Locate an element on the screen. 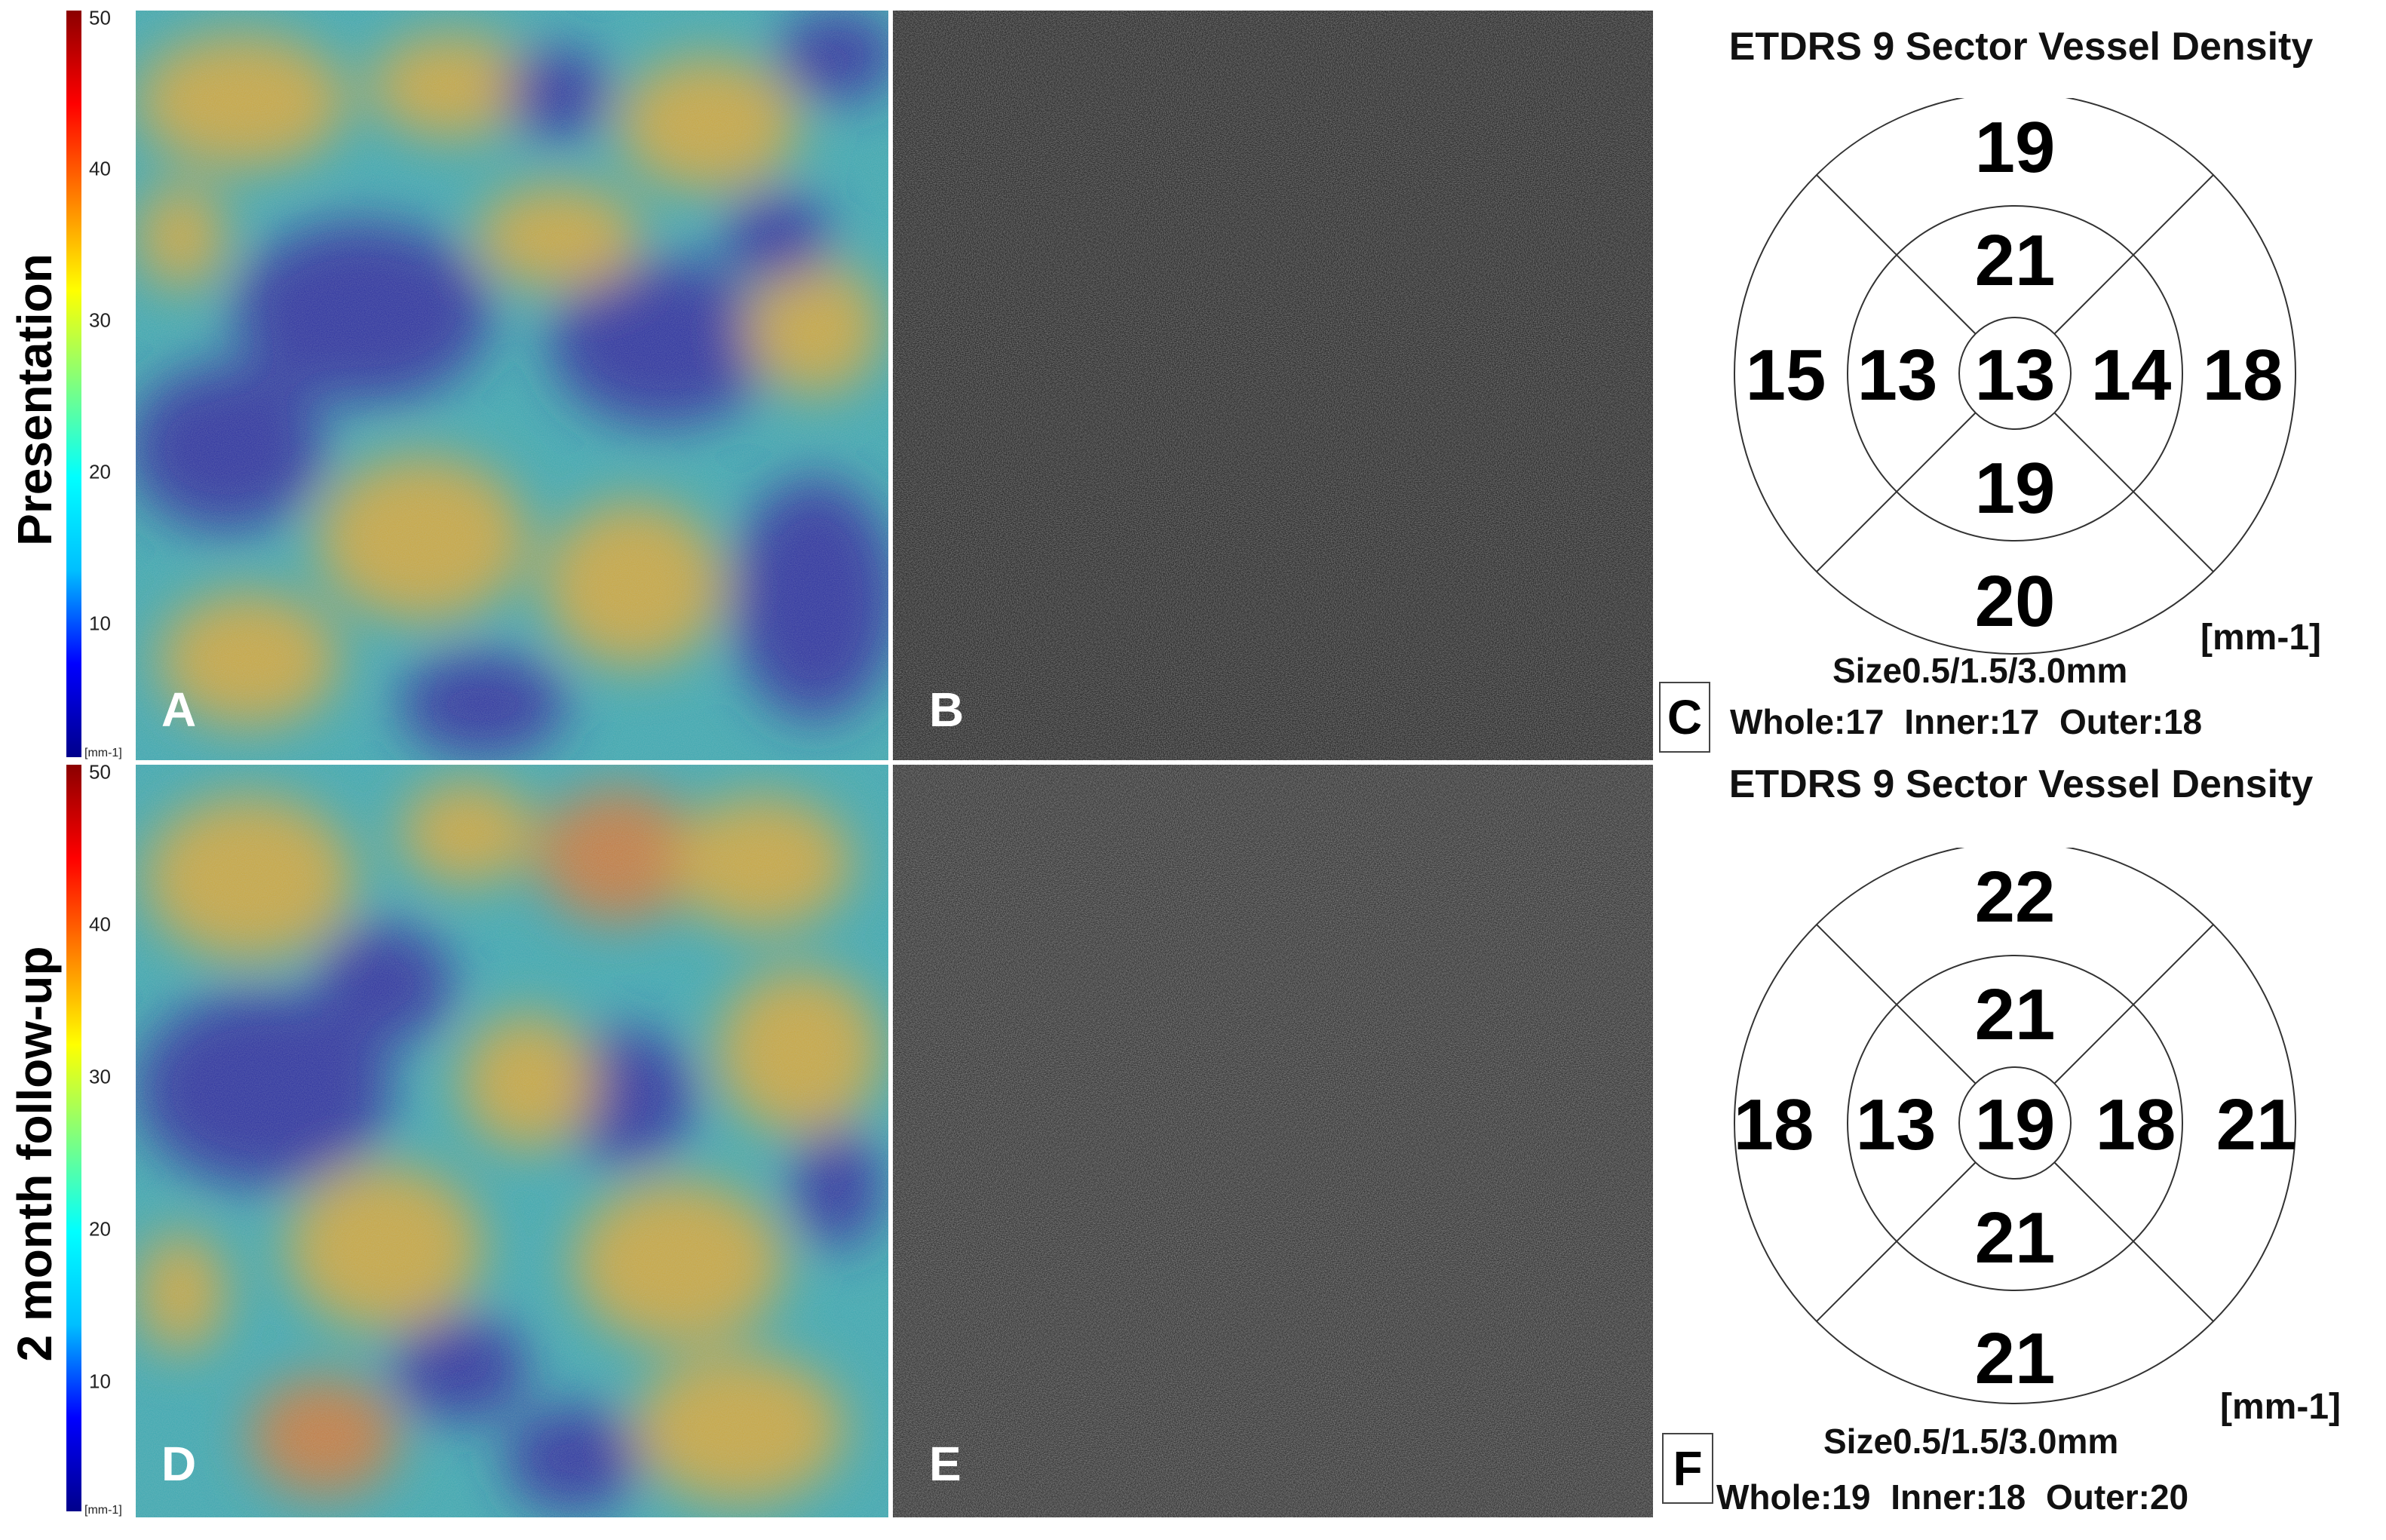  etdrs-grid-c: 19 21 15 13 13 14 18 19 20 is located at coordinates (2015, 376).